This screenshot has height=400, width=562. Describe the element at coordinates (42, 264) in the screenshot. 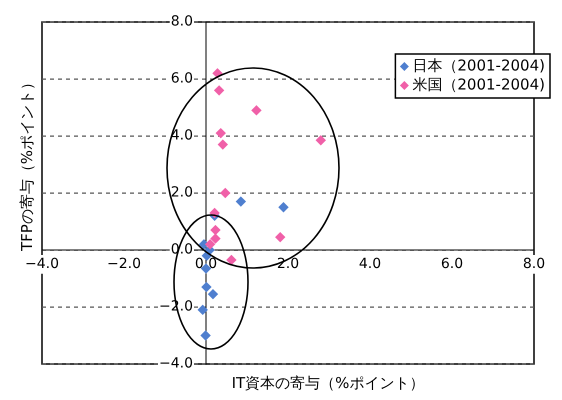

I see `x-tick-label: −4.0` at that location.